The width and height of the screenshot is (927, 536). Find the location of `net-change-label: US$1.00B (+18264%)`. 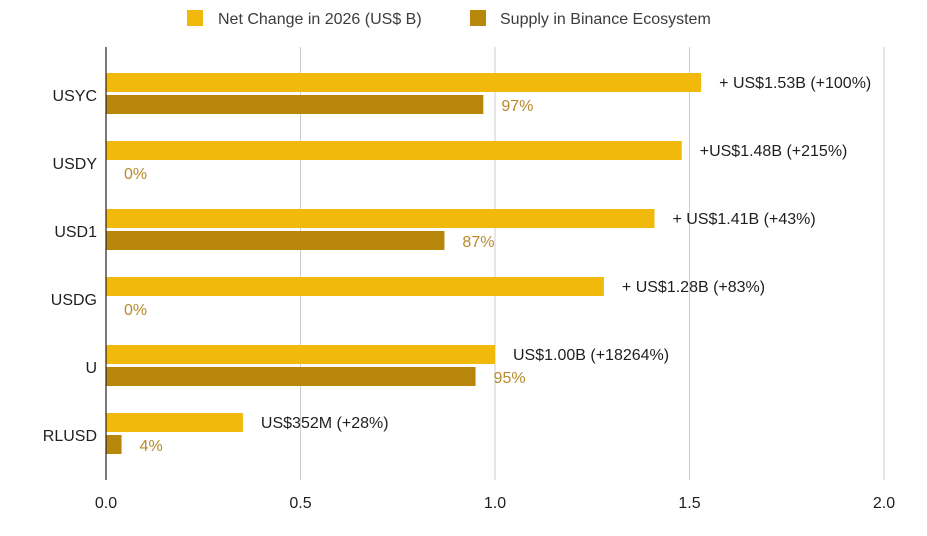

net-change-label: US$1.00B (+18264%) is located at coordinates (591, 355).